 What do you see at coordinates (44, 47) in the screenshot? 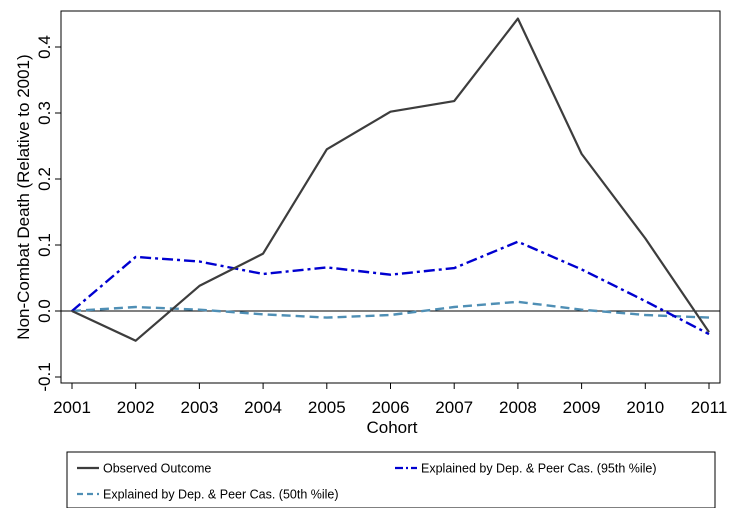
I see `y-tick-label: 0.4` at bounding box center [44, 47].